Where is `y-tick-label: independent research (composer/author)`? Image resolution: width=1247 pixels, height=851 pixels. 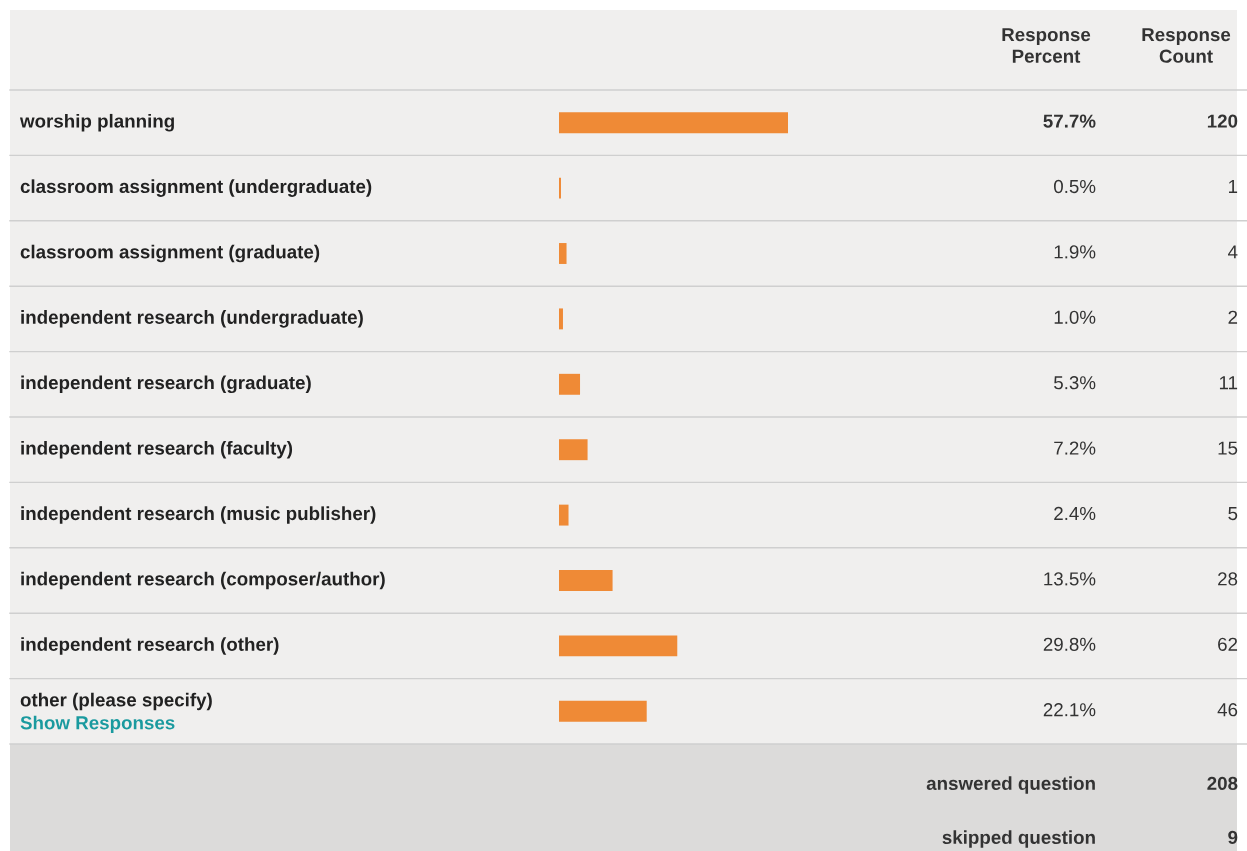 y-tick-label: independent research (composer/author) is located at coordinates (203, 580).